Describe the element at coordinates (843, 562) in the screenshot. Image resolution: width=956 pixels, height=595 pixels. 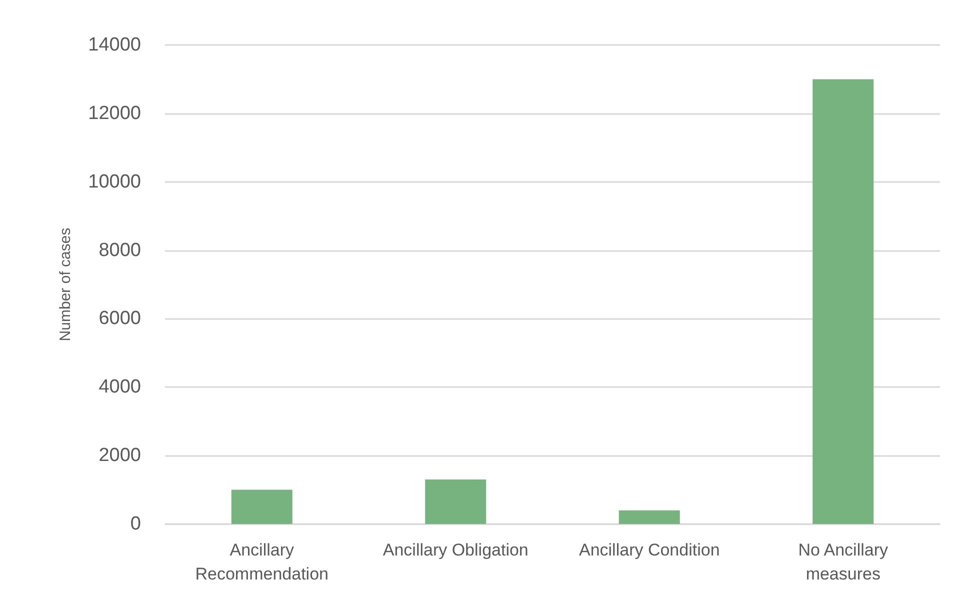
I see `x-tick-label: No Ancillary measures` at that location.